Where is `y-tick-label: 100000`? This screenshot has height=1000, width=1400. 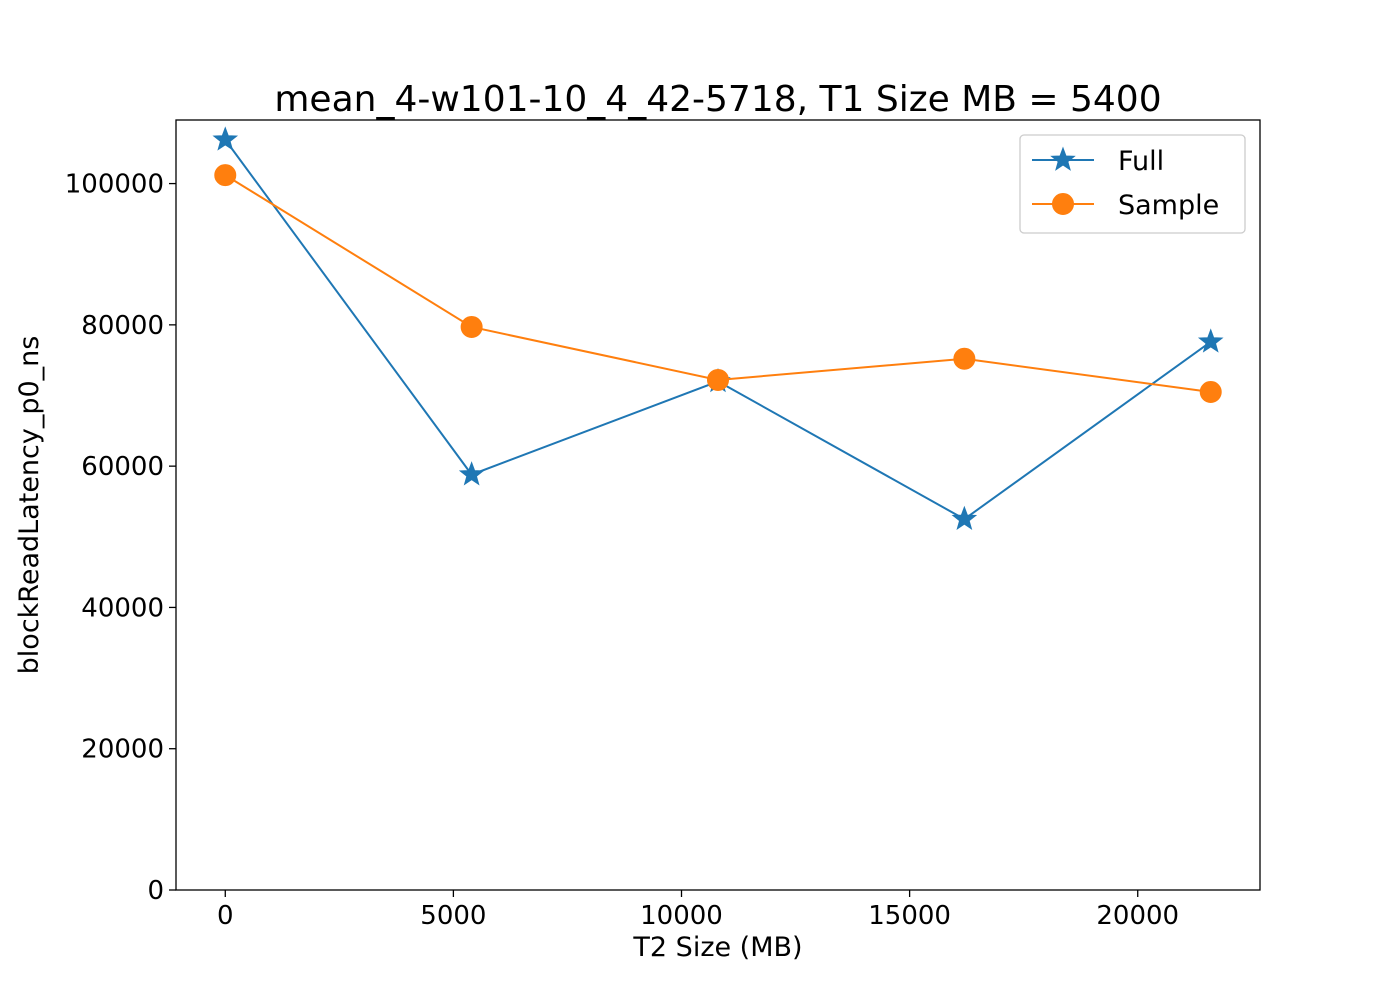
y-tick-label: 100000 is located at coordinates (114, 185).